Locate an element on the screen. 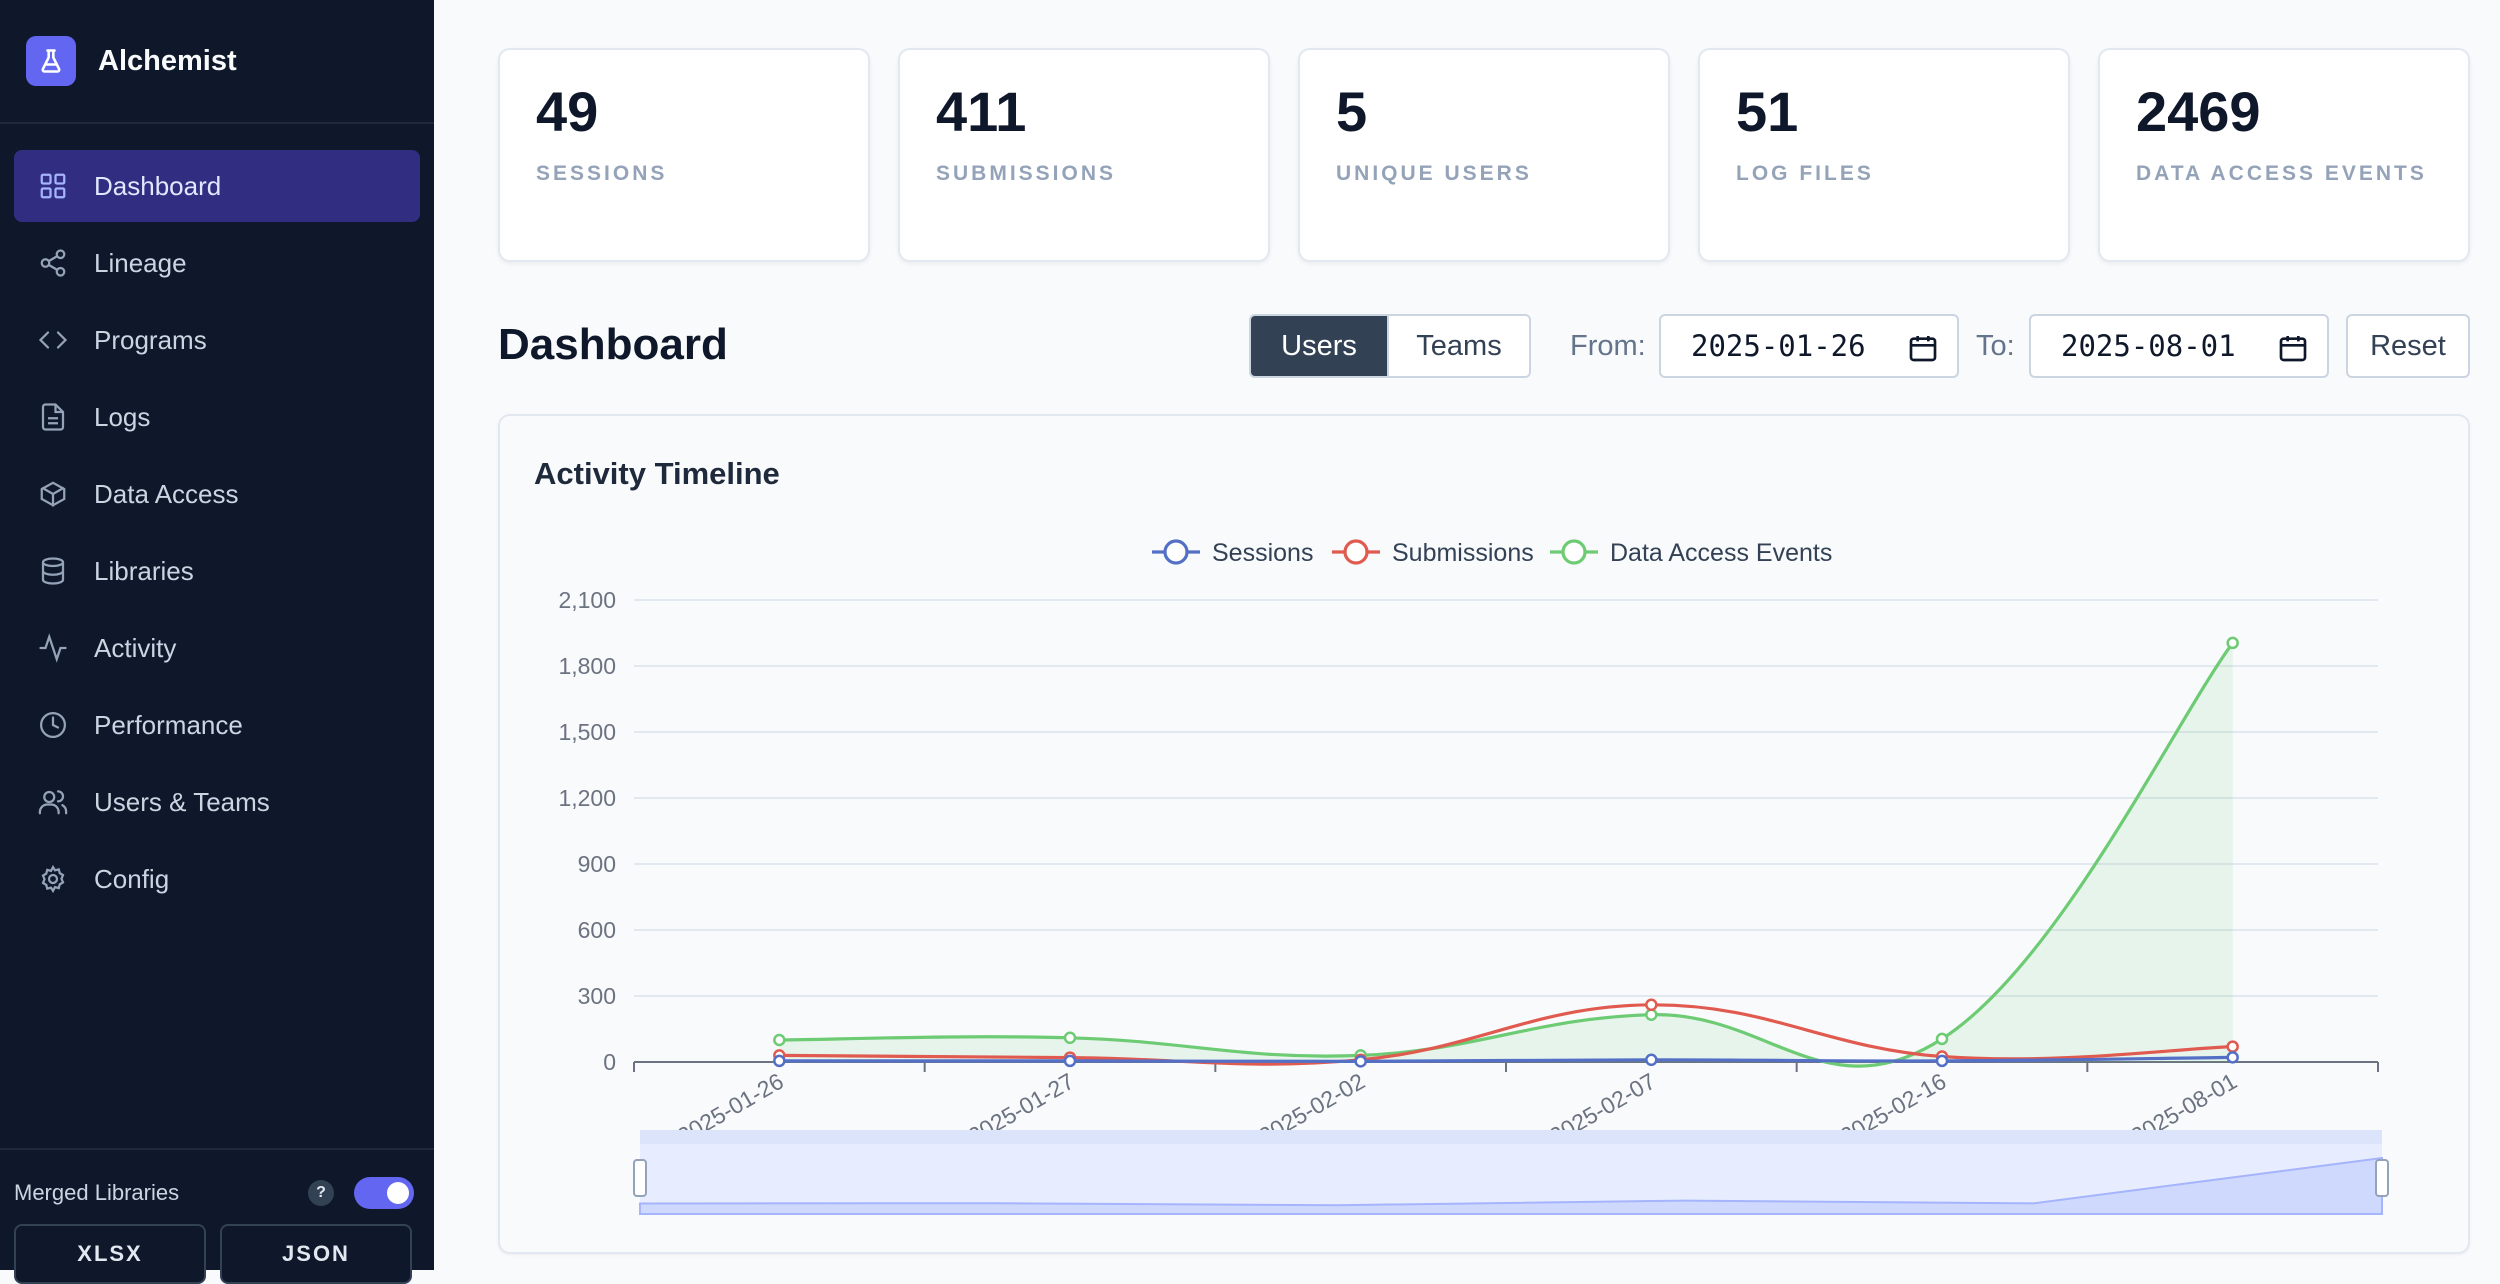 Image resolution: width=2500 pixels, height=1284 pixels. legend-label: Data Access Events is located at coordinates (1721, 553).